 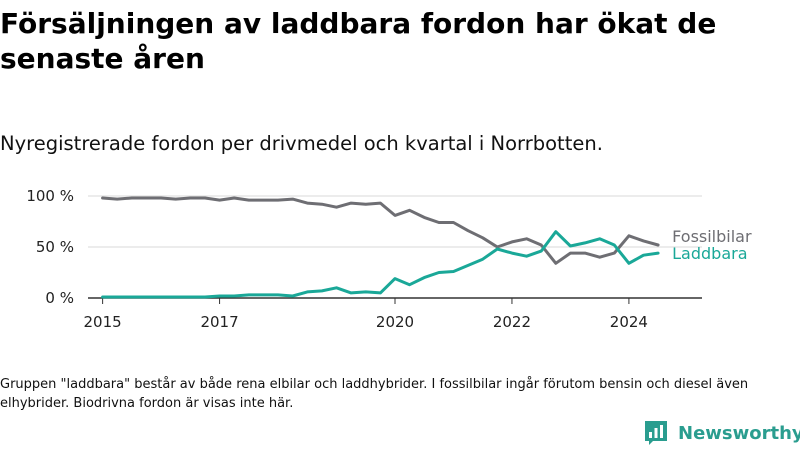 I want to click on x-tick-label: 2017, so click(x=219, y=322).